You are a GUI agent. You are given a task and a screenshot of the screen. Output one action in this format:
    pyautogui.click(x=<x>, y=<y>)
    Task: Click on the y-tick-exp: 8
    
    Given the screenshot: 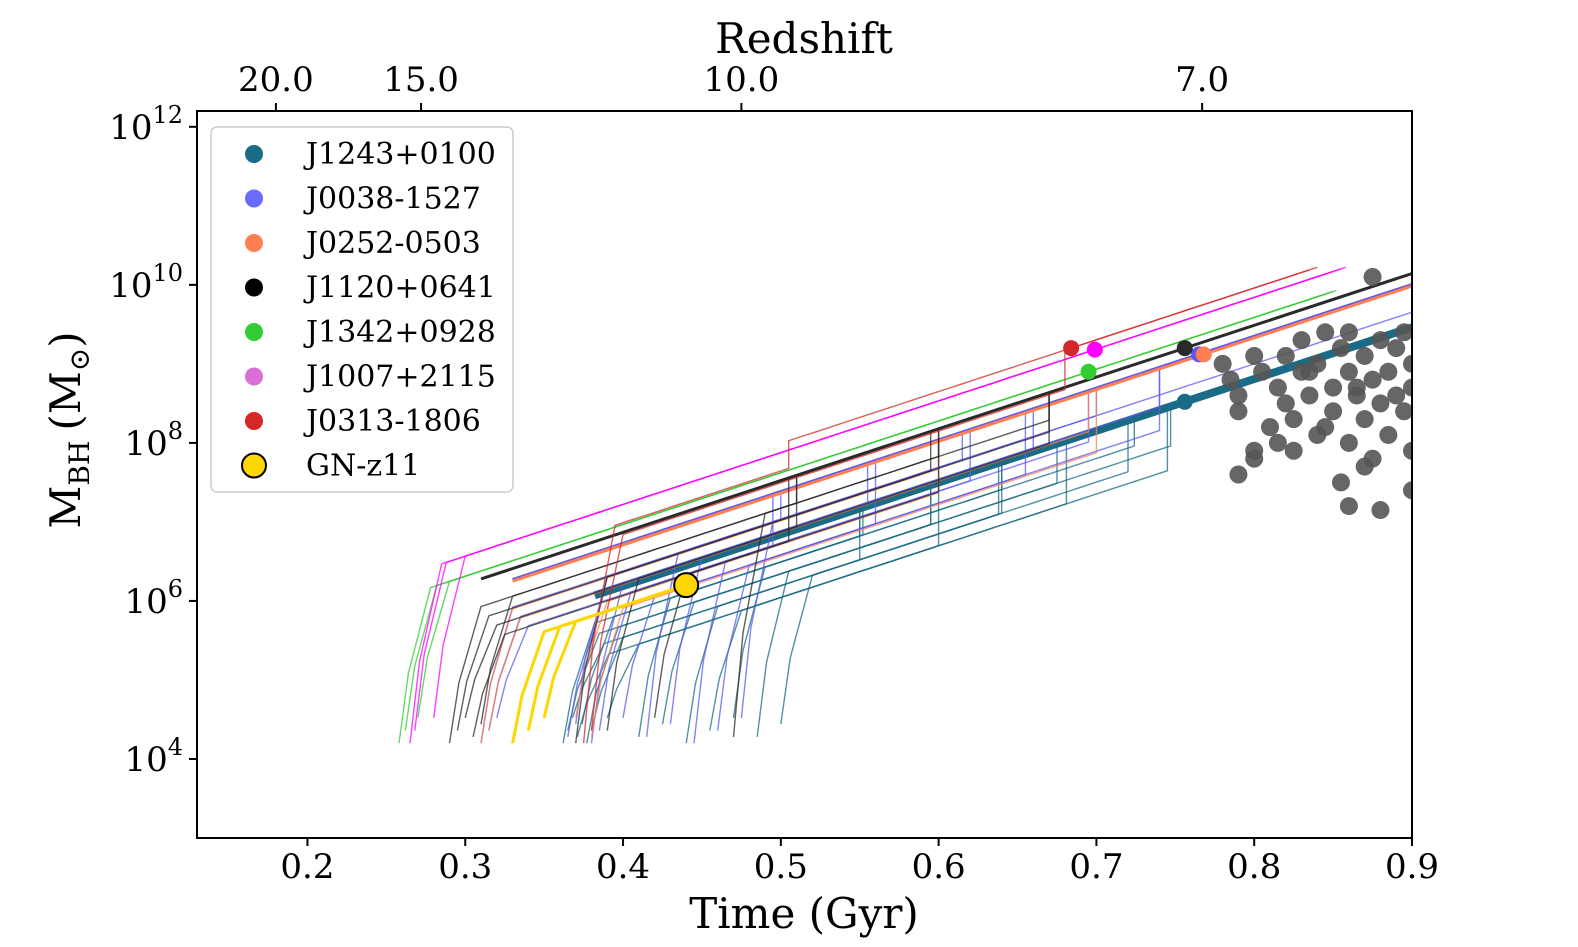 What is the action you would take?
    pyautogui.click(x=175, y=431)
    